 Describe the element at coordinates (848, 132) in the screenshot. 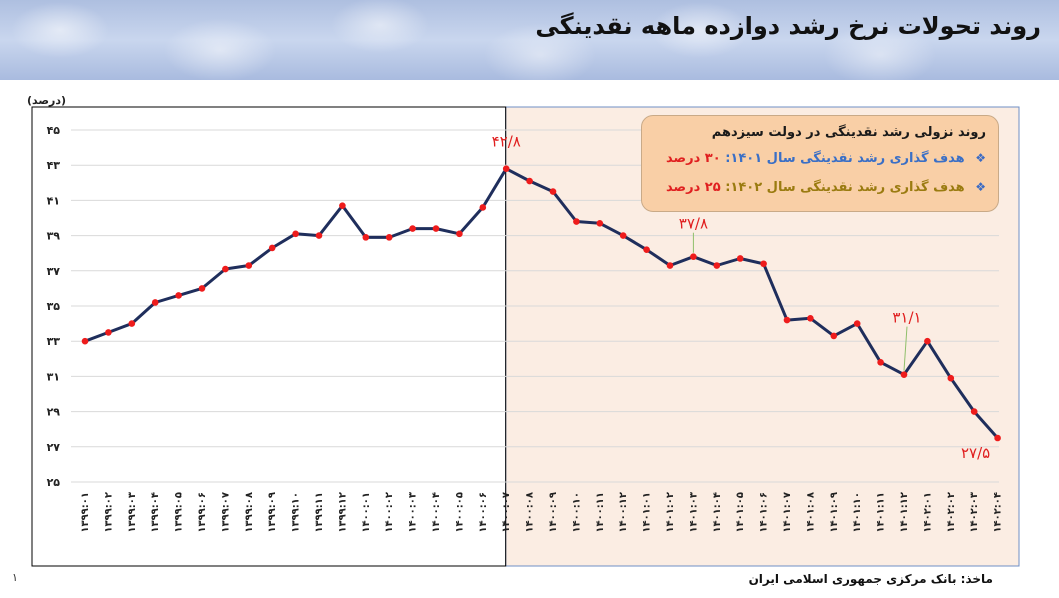

I see `legend-heading: روند نزولی رشد نقدینگی در دولت سیزدهم` at that location.